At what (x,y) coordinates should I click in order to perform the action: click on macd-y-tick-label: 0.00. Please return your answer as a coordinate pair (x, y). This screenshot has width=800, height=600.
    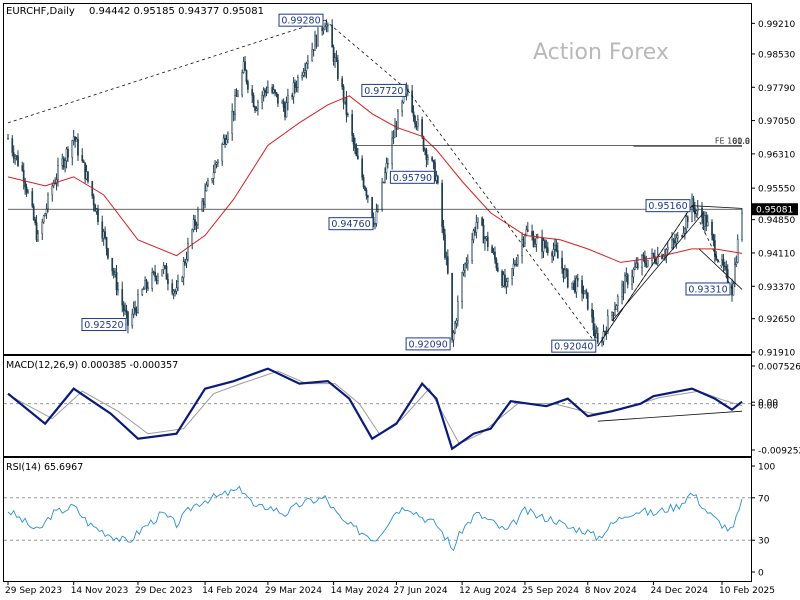
    Looking at the image, I should click on (768, 404).